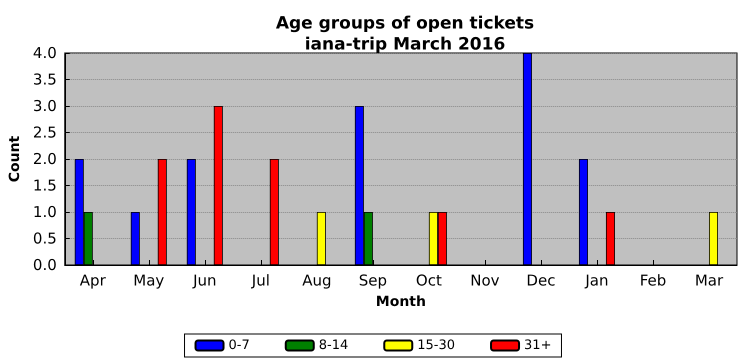 The height and width of the screenshot is (361, 746). I want to click on x-tick-label: Sep, so click(373, 281).